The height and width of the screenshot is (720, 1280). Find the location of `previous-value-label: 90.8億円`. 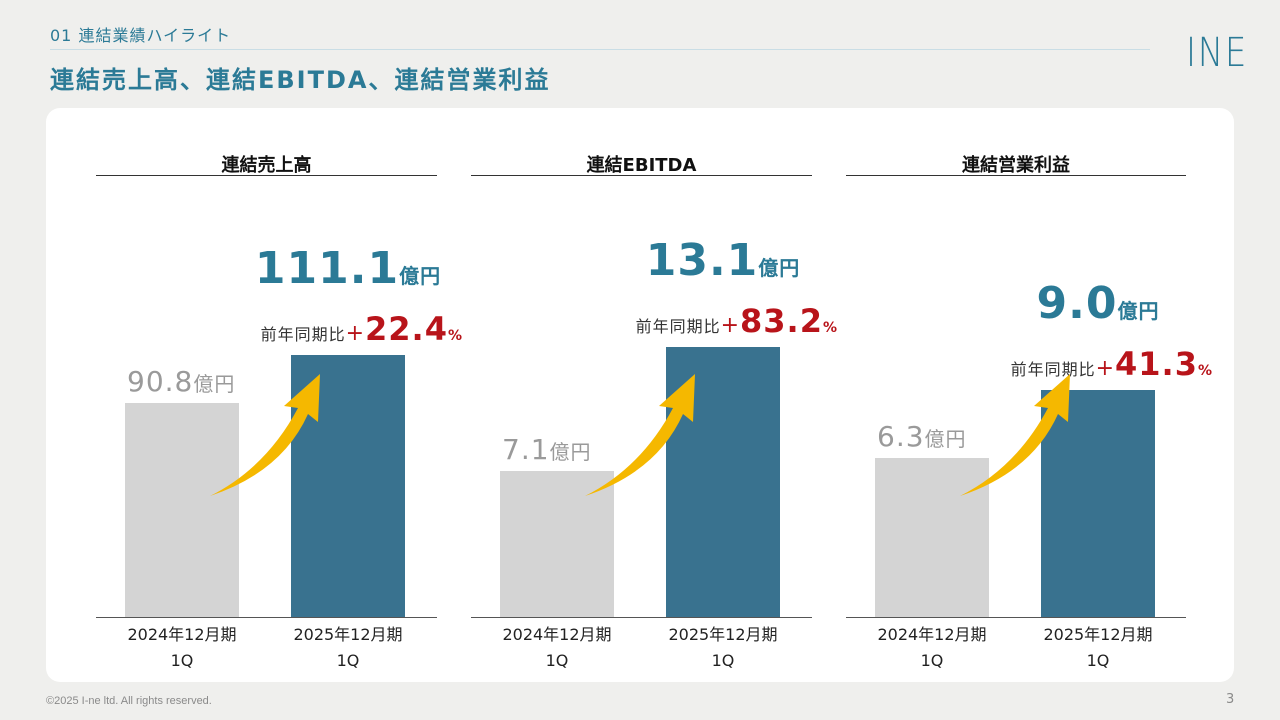

previous-value-label: 90.8億円 is located at coordinates (181, 381).